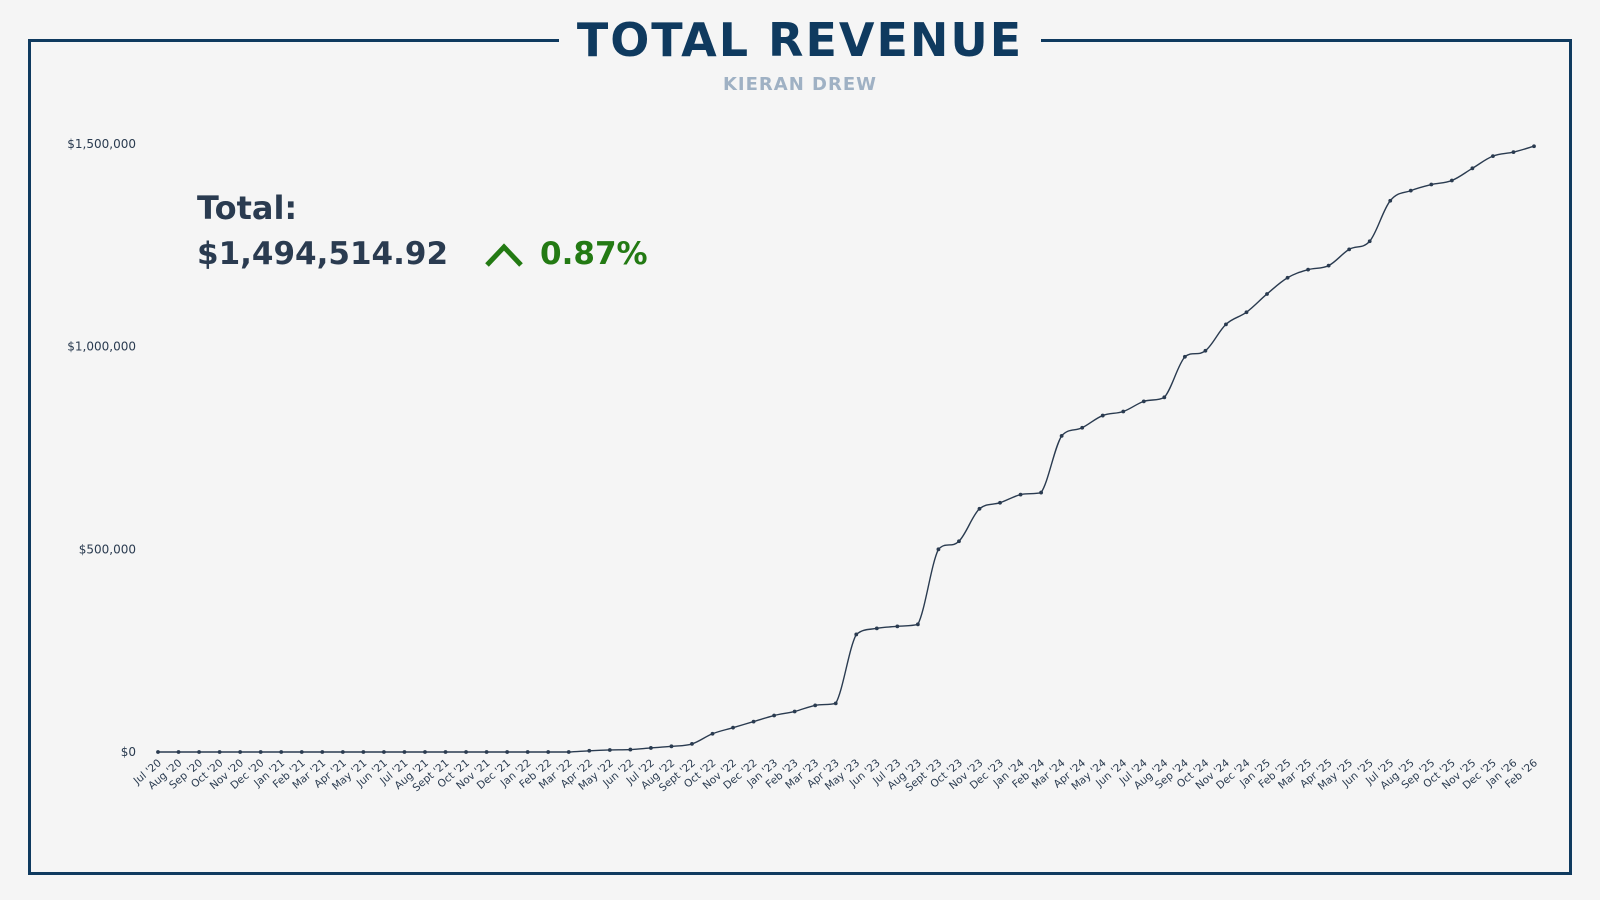  I want to click on title-wrap: TOTAL REVENUE, so click(800, 40).